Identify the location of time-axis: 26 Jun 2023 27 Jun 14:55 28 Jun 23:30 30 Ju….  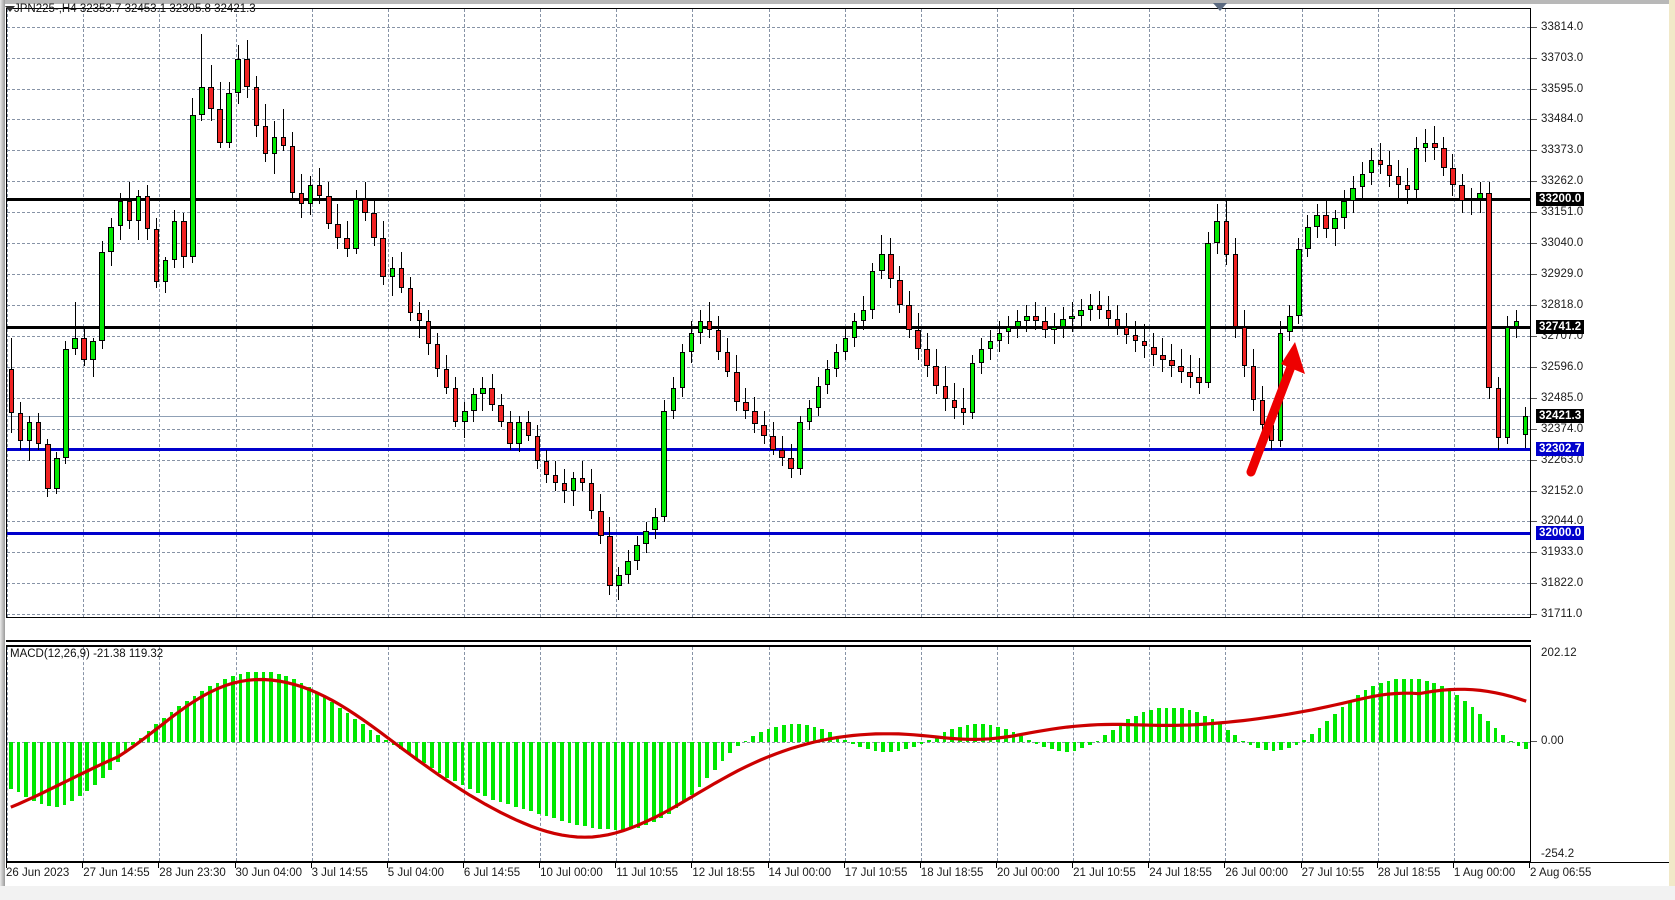
(837, 874).